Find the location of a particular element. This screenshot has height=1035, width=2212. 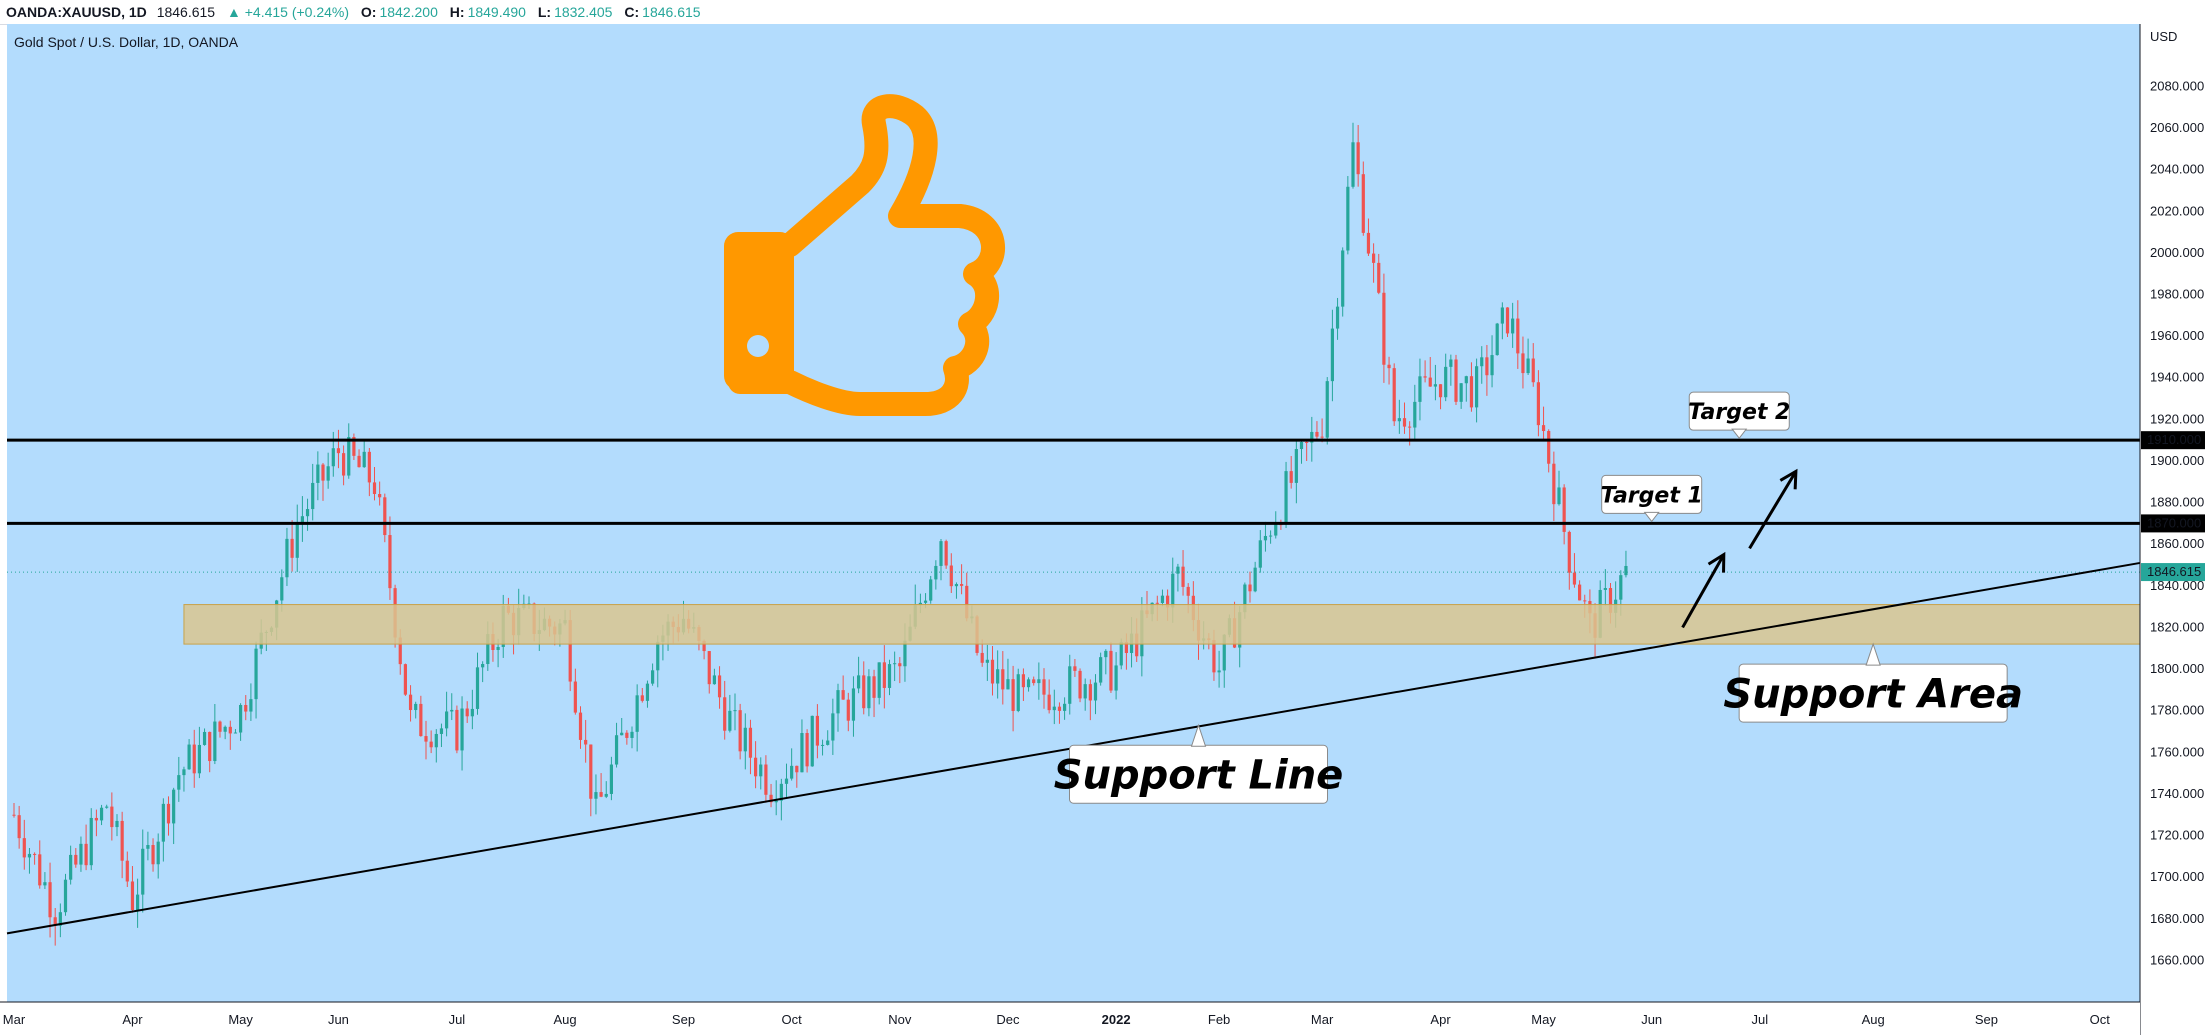

price-tick-label: 1700.000 is located at coordinates (2177, 876).